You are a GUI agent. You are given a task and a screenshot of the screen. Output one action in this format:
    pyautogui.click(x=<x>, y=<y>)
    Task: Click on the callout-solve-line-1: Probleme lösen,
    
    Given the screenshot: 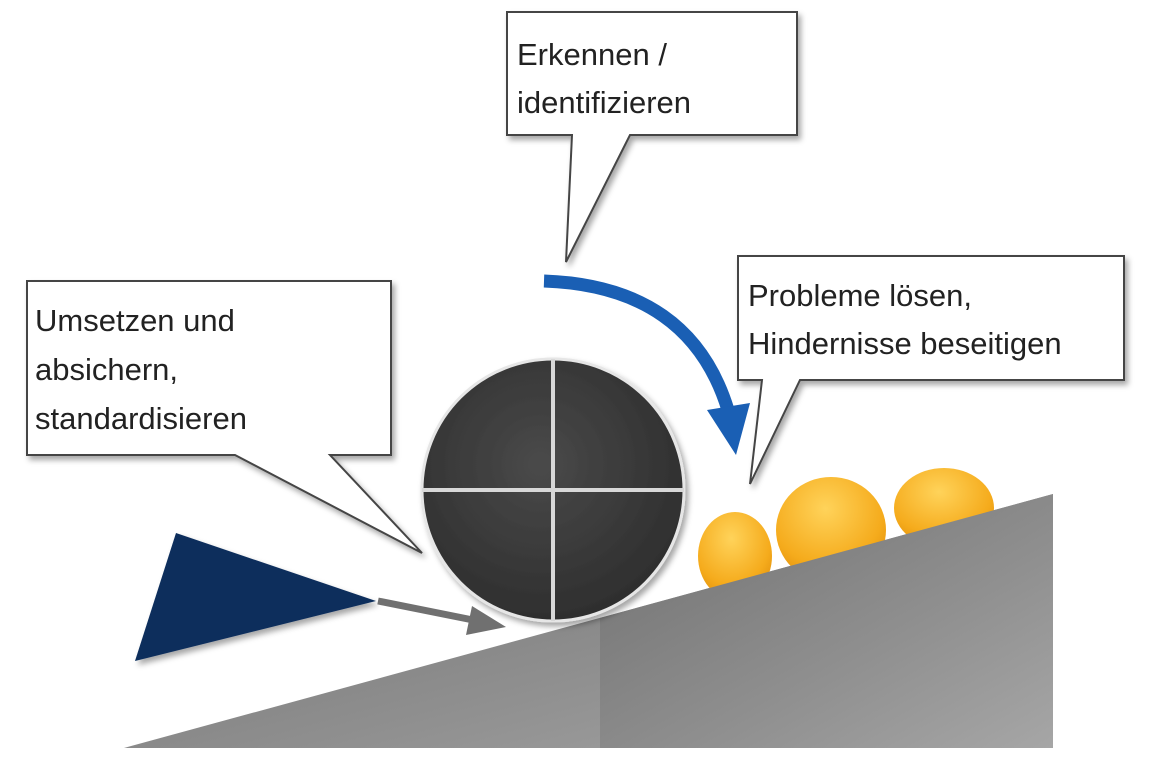 What is the action you would take?
    pyautogui.click(x=860, y=295)
    